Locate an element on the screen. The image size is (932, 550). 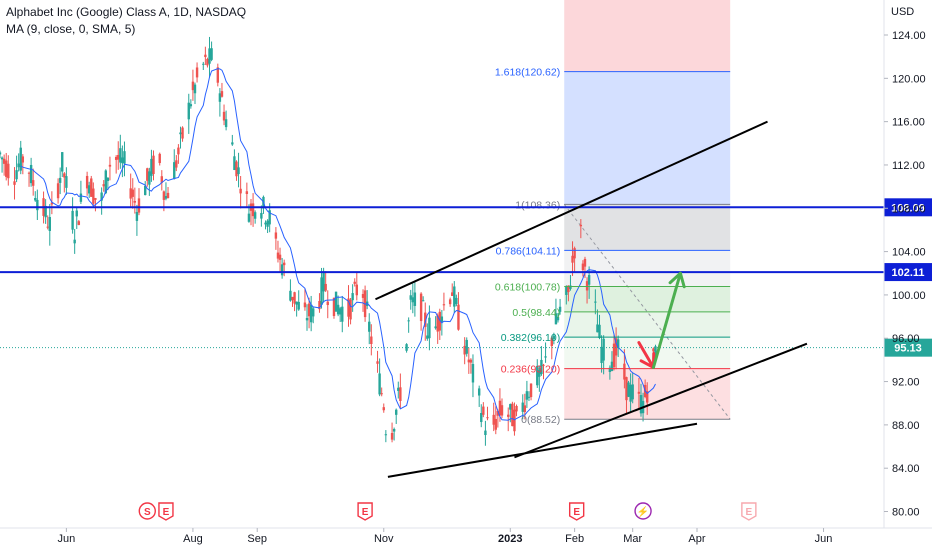
trend-line-channel-upper is located at coordinates (571, 210).